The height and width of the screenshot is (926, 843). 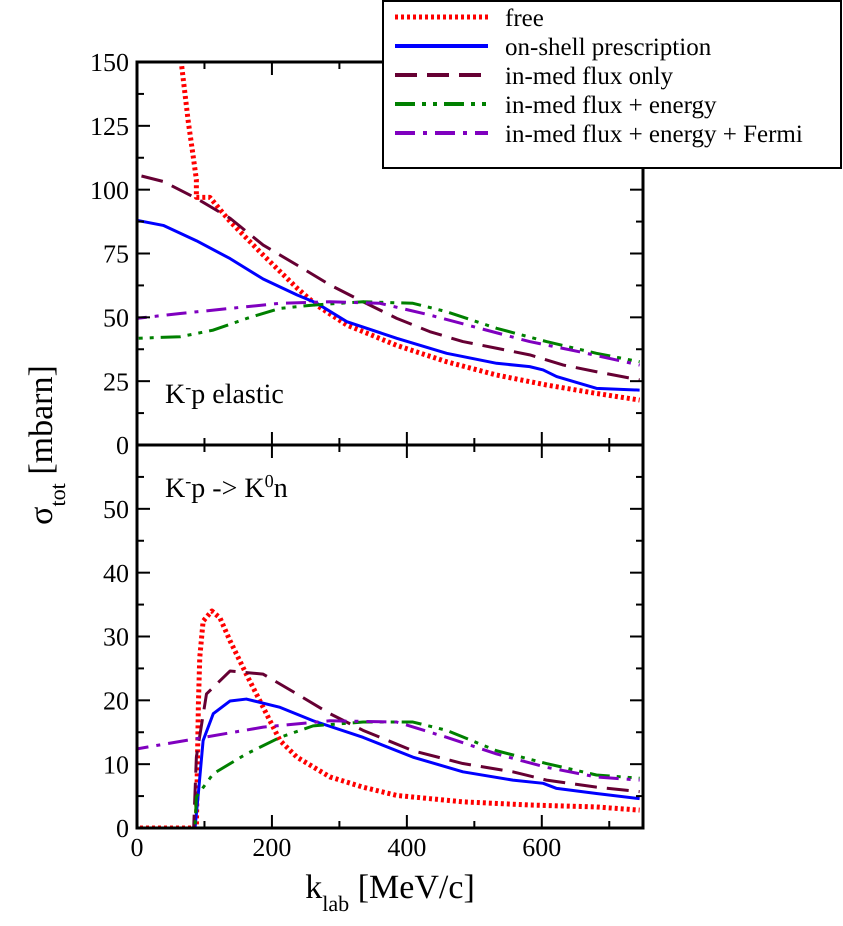 What do you see at coordinates (654, 134) in the screenshot?
I see `legend-label: in-med flux + energy + Fermi` at bounding box center [654, 134].